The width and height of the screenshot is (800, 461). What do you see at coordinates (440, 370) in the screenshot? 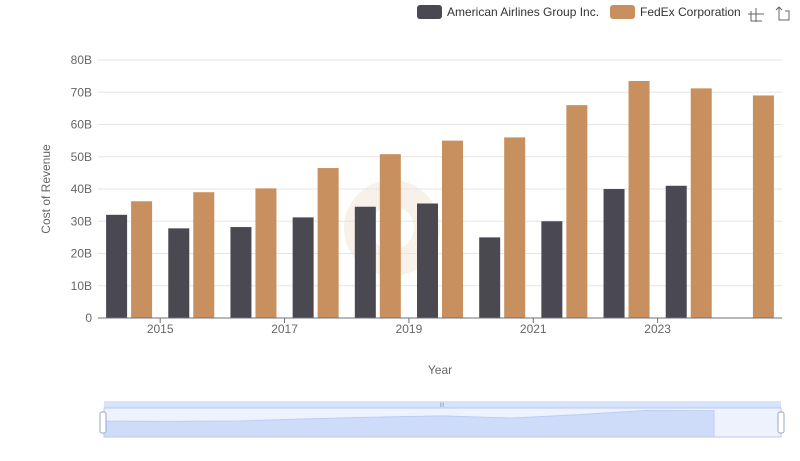
I see `x-axis-title: Year` at bounding box center [440, 370].